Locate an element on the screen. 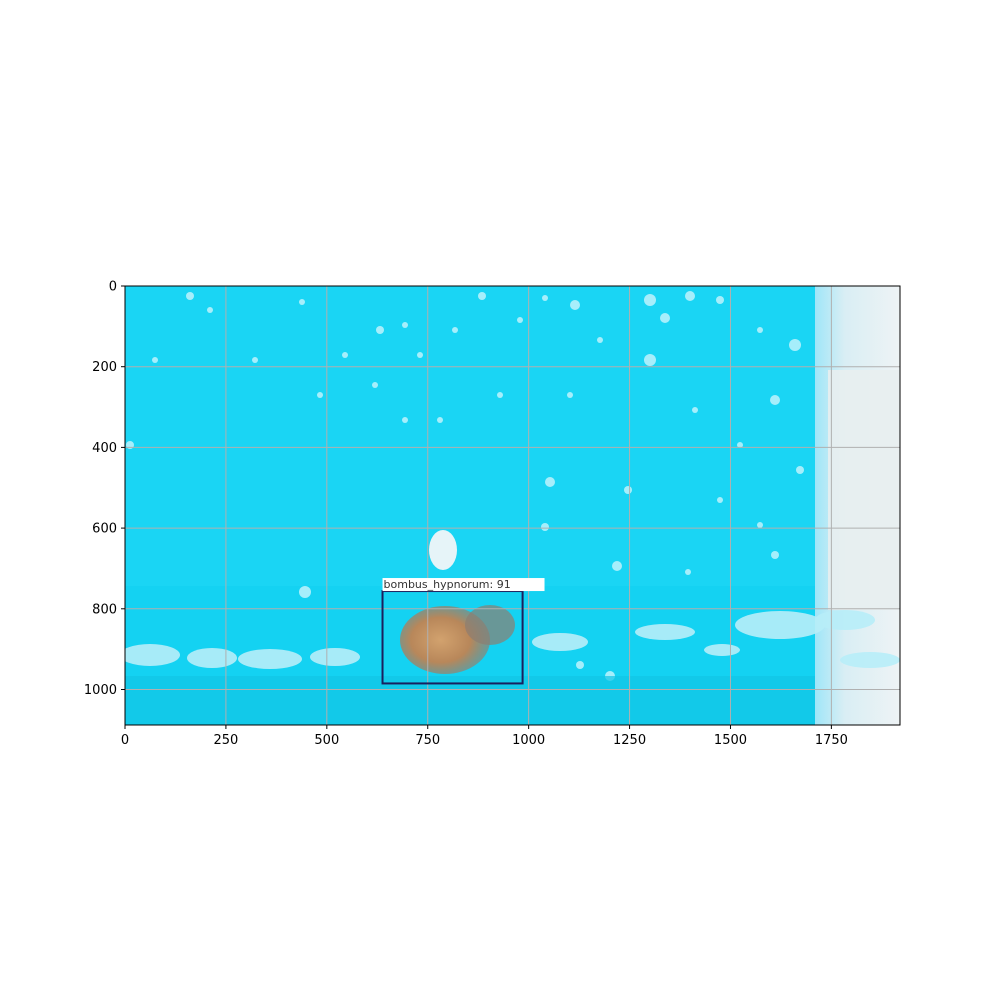  x-tick-label: 500 is located at coordinates (326, 740).